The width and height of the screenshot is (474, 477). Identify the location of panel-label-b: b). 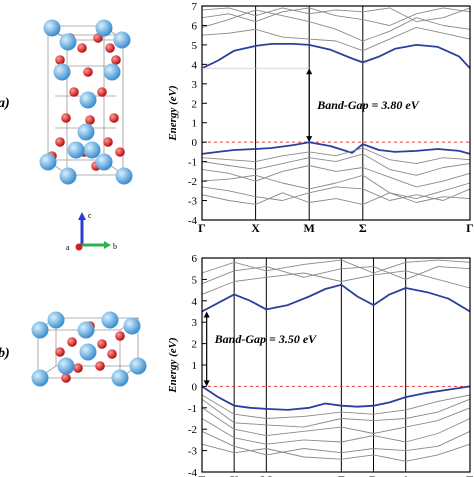
(5, 353).